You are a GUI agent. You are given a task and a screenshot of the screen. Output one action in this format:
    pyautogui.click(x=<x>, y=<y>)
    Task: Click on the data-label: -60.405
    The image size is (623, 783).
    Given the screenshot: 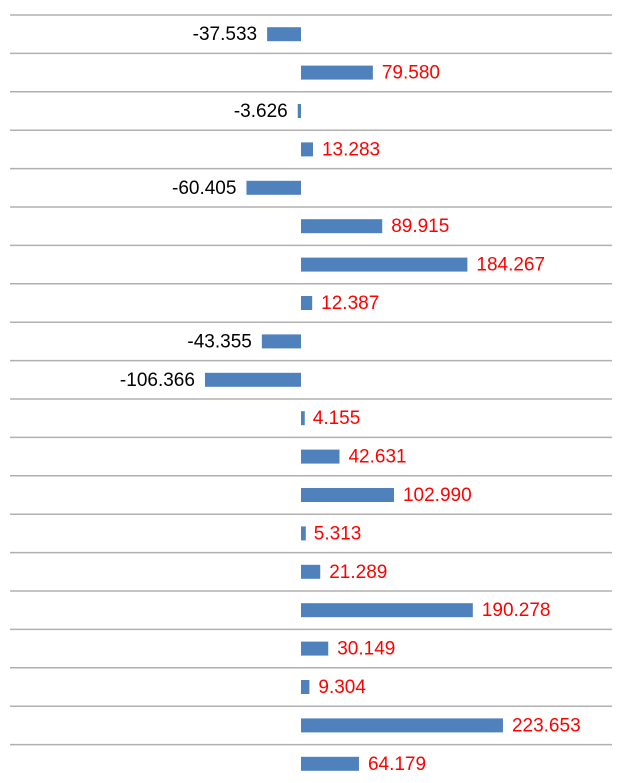 What is the action you would take?
    pyautogui.click(x=204, y=188)
    